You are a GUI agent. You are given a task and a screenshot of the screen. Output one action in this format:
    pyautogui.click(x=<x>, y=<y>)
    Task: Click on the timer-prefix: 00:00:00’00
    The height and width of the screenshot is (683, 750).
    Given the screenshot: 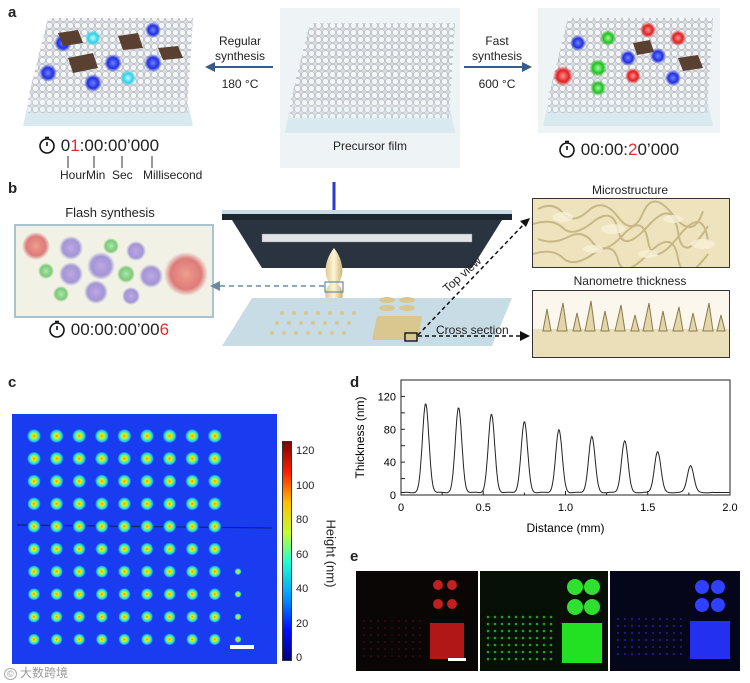 What is the action you would take?
    pyautogui.click(x=115, y=329)
    